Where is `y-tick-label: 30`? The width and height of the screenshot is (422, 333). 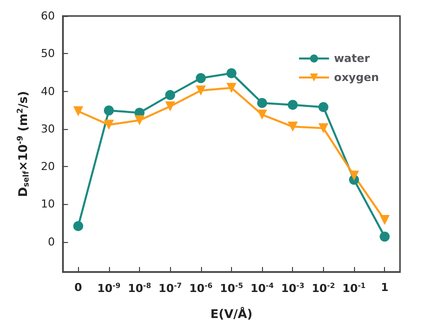
y-tick-label: 30 is located at coordinates (47, 129).